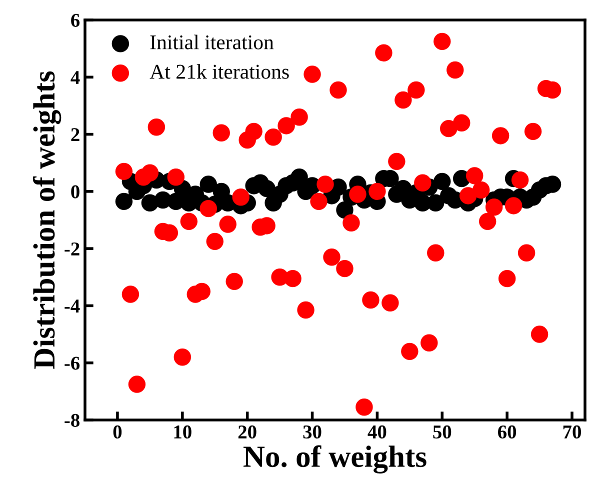  What do you see at coordinates (72, 249) in the screenshot?
I see `y-tick-label: -2` at bounding box center [72, 249].